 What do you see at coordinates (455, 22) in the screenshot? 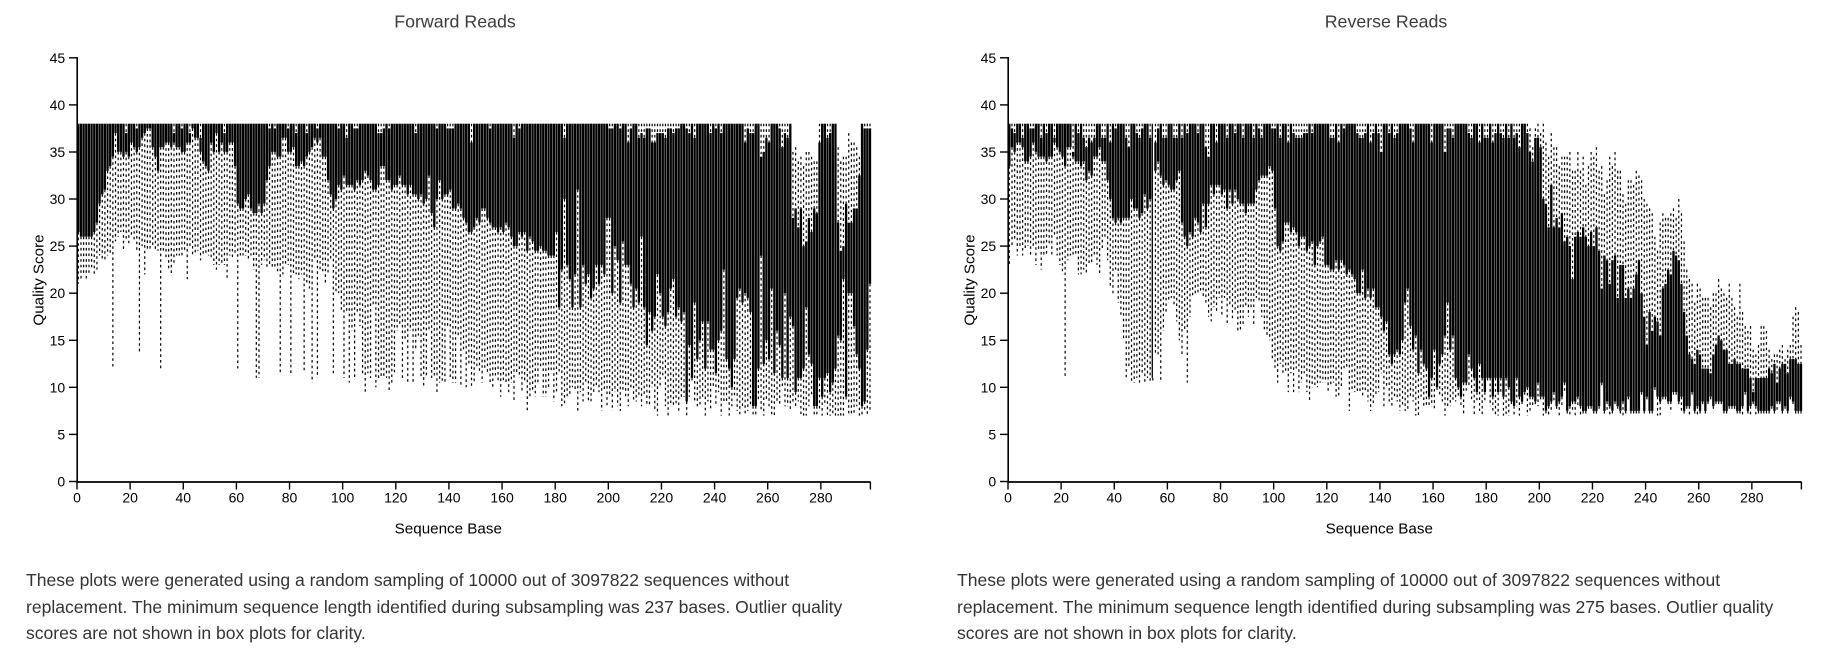
I see `svg-text: Forward Reads` at bounding box center [455, 22].